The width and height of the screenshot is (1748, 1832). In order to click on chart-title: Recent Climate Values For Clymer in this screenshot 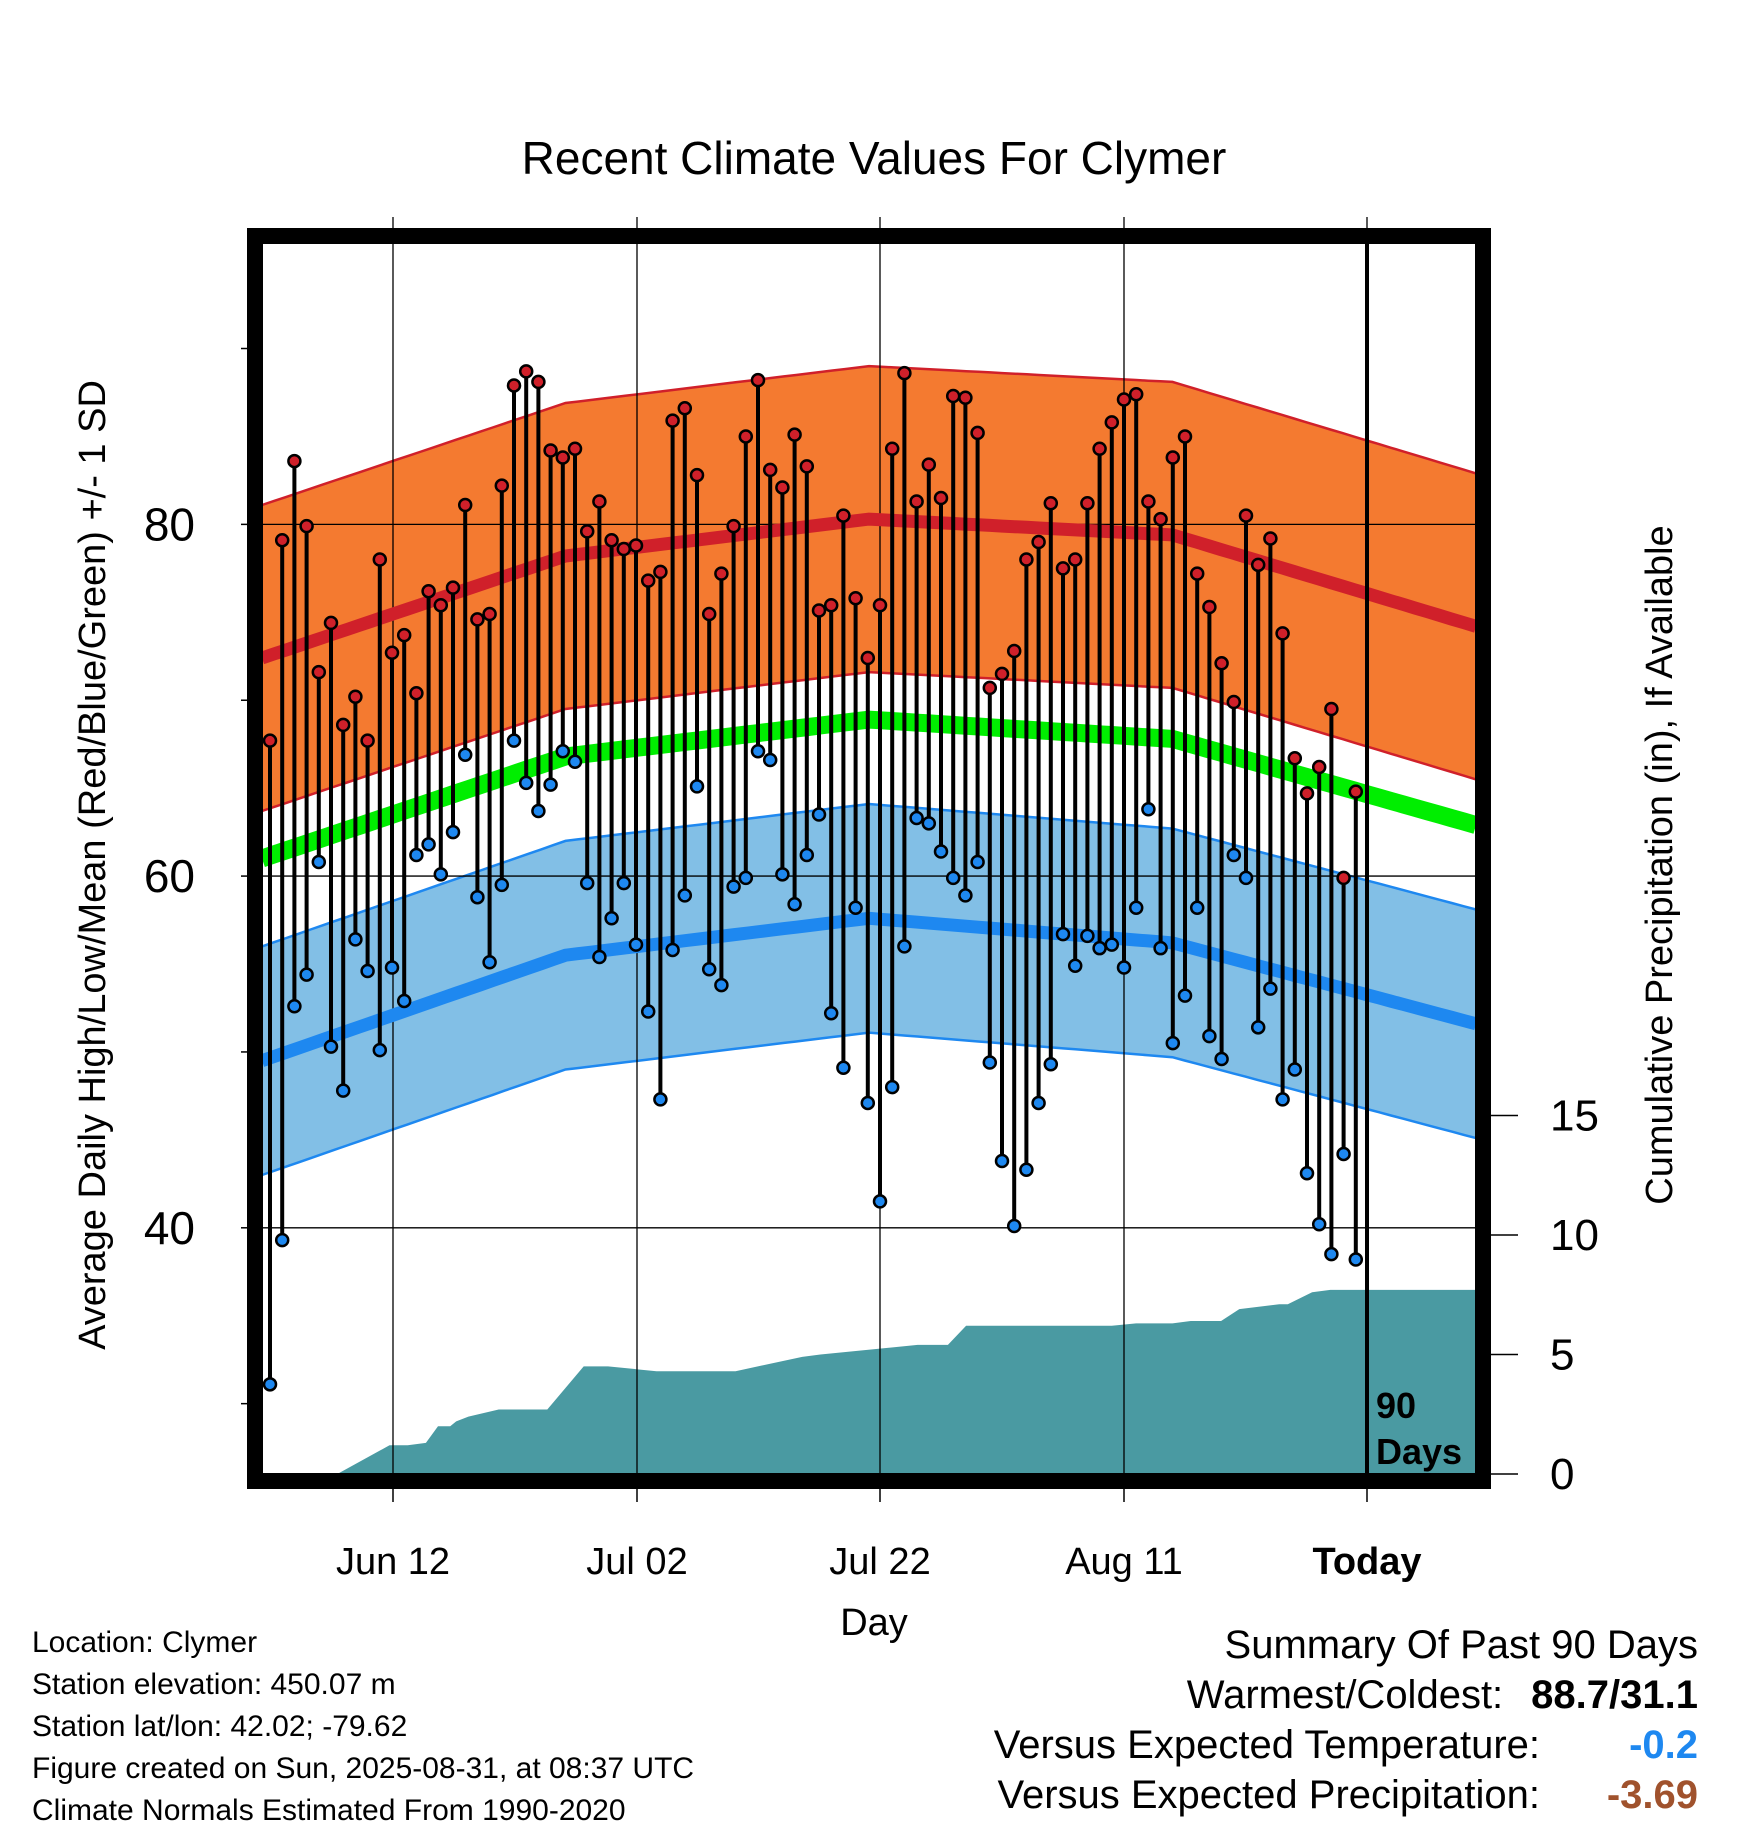, I will do `click(874, 158)`.